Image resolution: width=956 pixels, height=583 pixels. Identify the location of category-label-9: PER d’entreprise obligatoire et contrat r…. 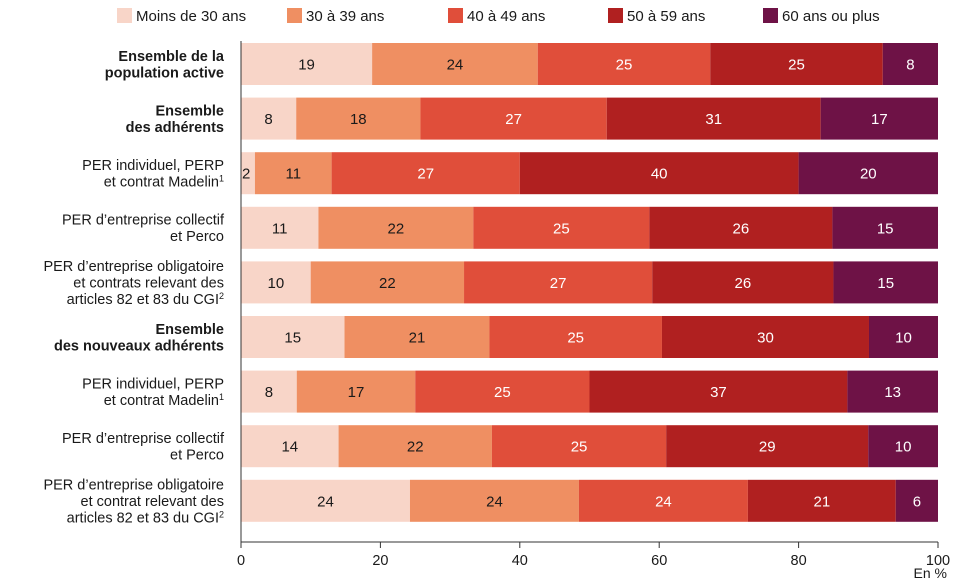
(133, 501).